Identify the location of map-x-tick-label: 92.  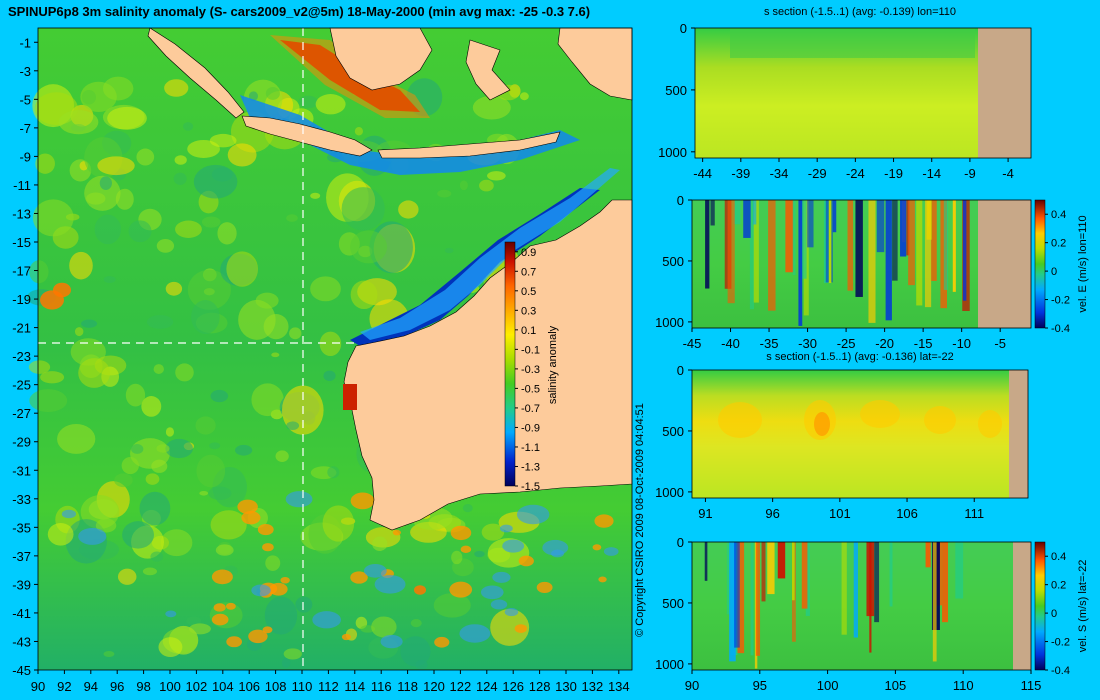
(64, 686).